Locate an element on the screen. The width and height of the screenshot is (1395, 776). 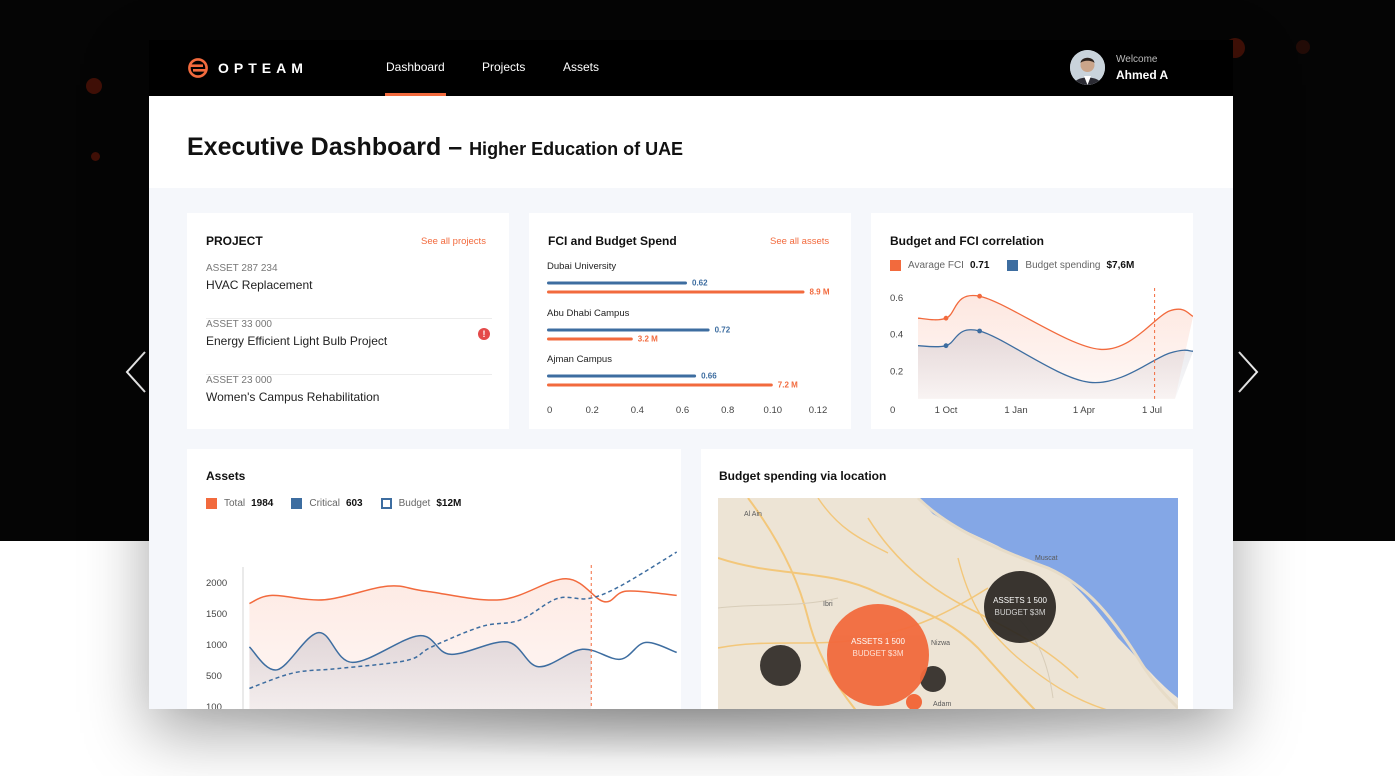
project-name: HVAC Replacement is located at coordinates (259, 285).